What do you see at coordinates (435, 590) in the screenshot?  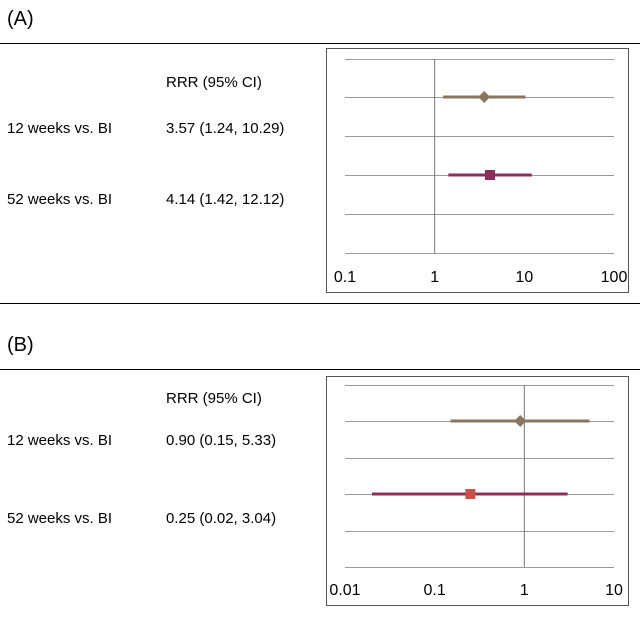 I see `panel-b-x-tick-label: 0.1` at bounding box center [435, 590].